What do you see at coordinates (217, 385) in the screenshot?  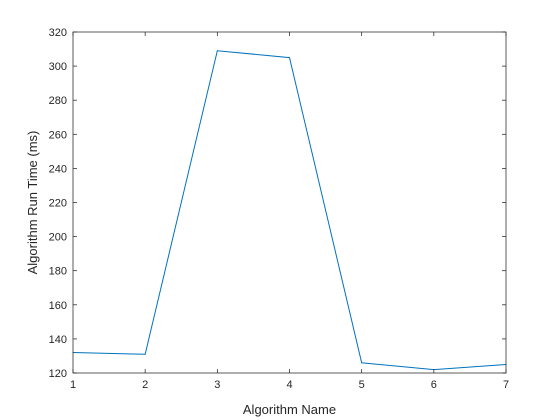 I see `x-tick-label: 3` at bounding box center [217, 385].